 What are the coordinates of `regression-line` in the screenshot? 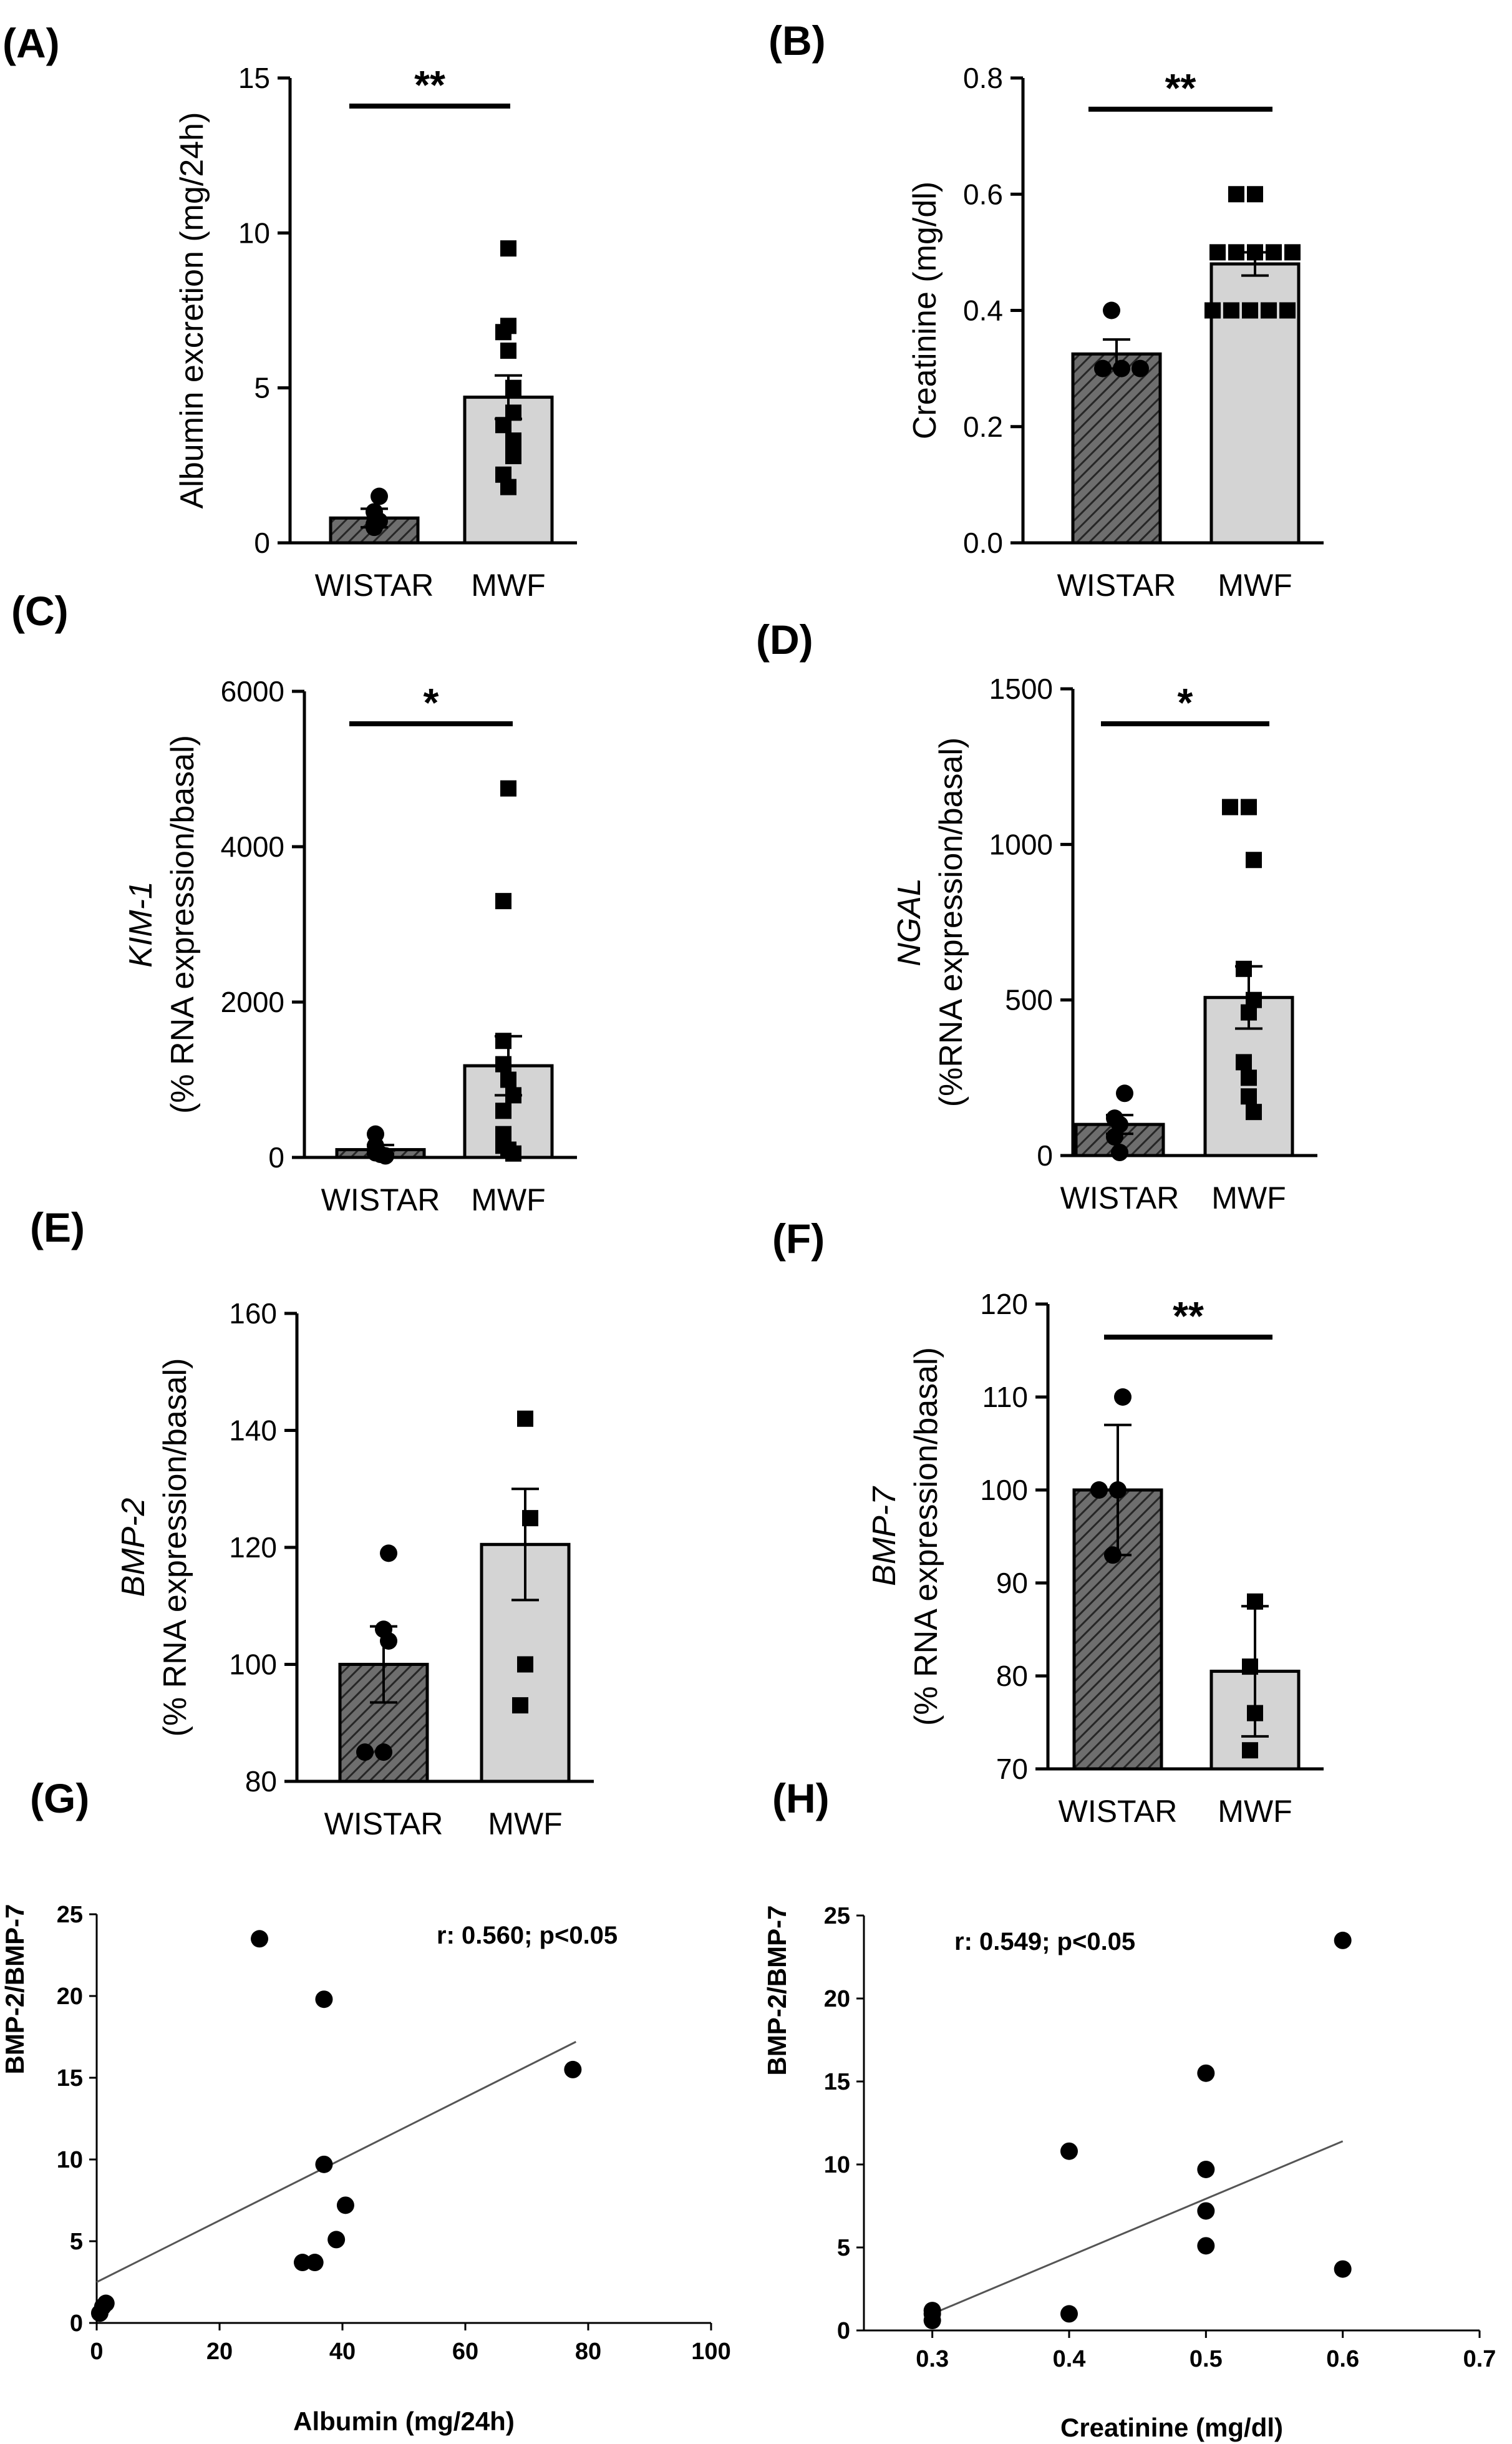 It's located at (1138, 2227).